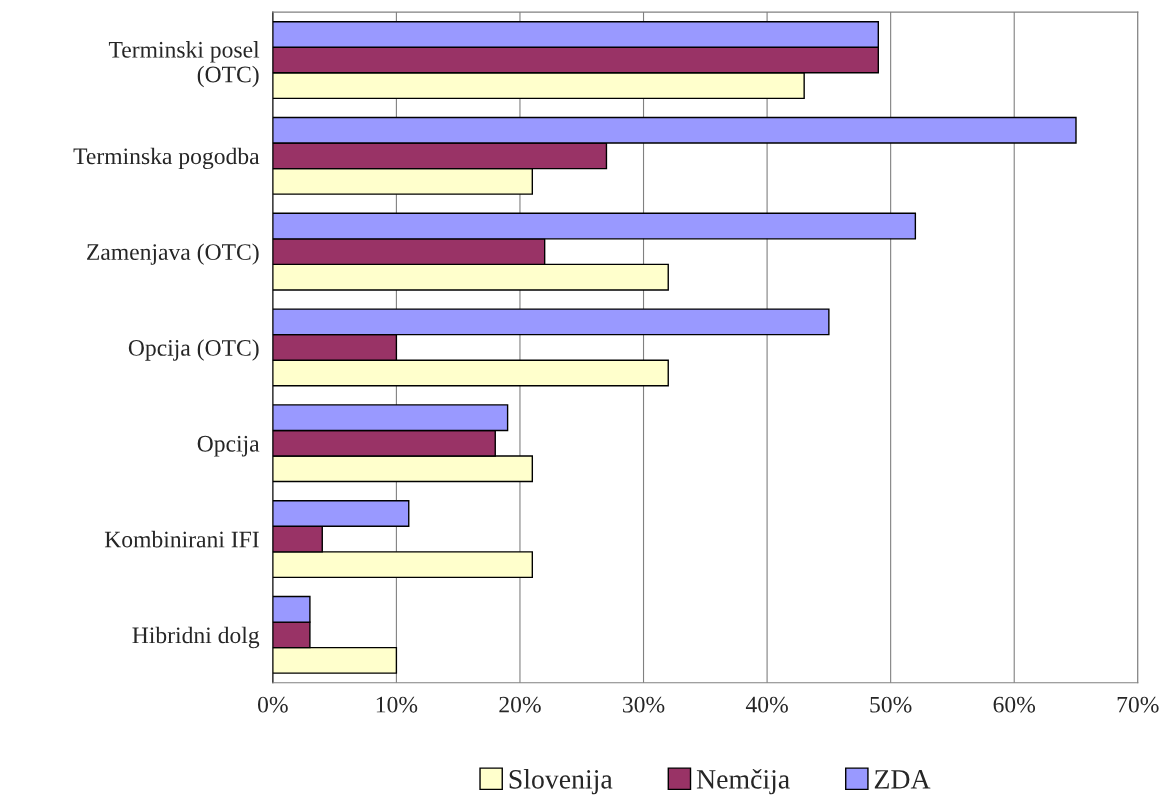 This screenshot has width=1161, height=808. I want to click on y-tick-label: Terminska pogodba, so click(166, 158).